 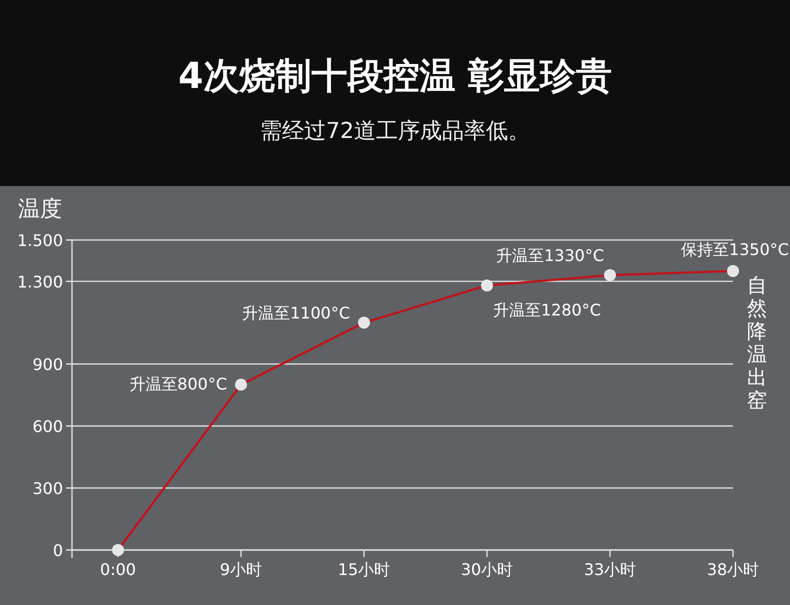 I want to click on chart-subtitle: 需经过72道工序成品率低。, so click(x=395, y=131).